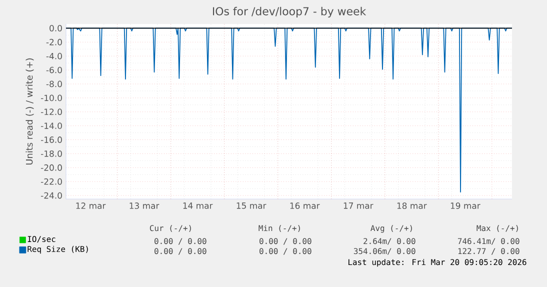 The height and width of the screenshot is (287, 547). I want to click on y-tick-label: -18.0, so click(51, 153).